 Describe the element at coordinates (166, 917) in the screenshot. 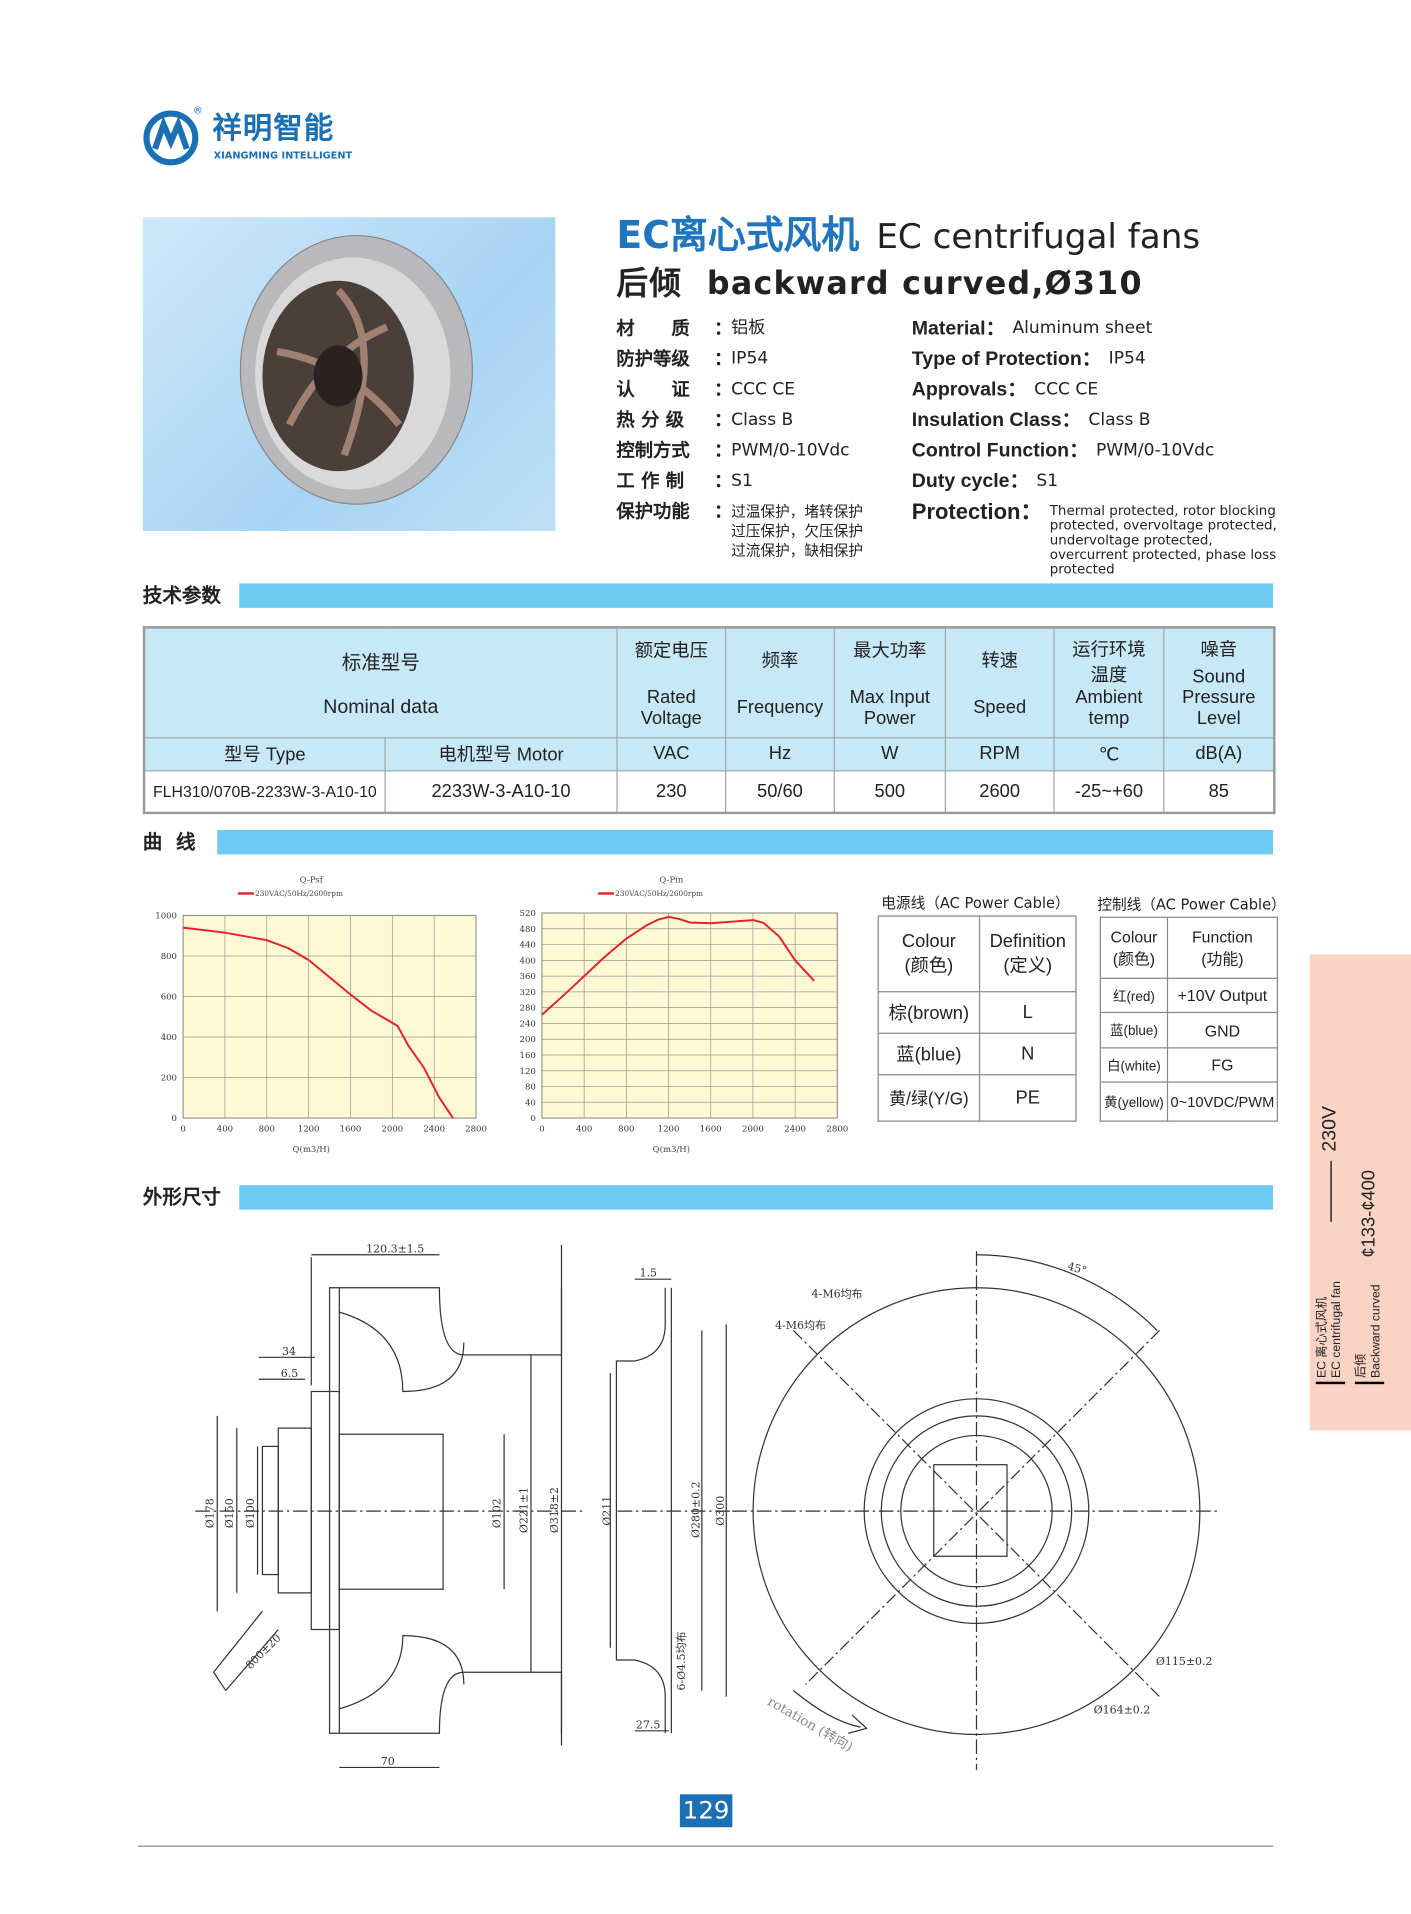

I see `y-tick-label: 1000` at that location.